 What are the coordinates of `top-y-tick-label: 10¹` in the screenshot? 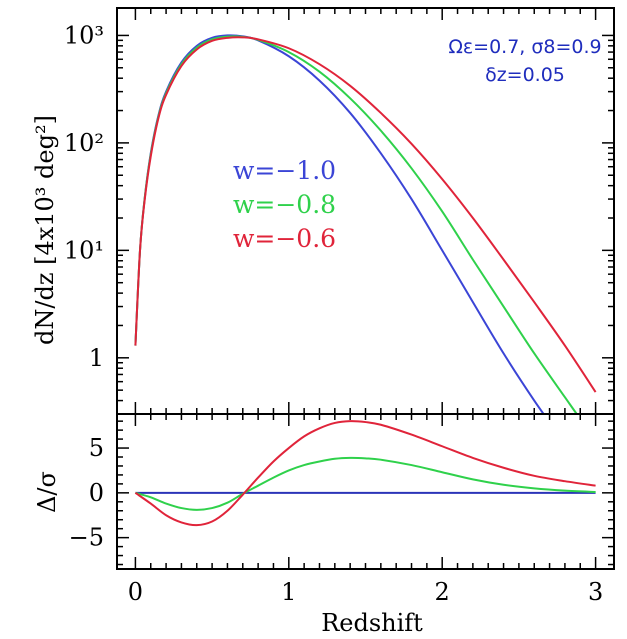 It's located at (84, 250).